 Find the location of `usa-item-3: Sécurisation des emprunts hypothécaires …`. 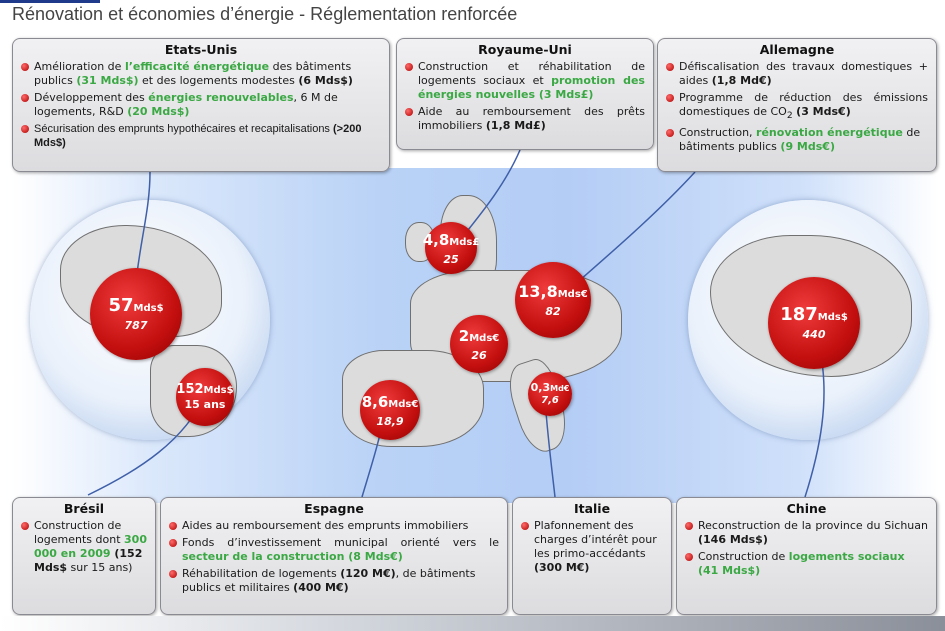

usa-item-3: Sécurisation des emprunts hypothécaires … is located at coordinates (201, 136).